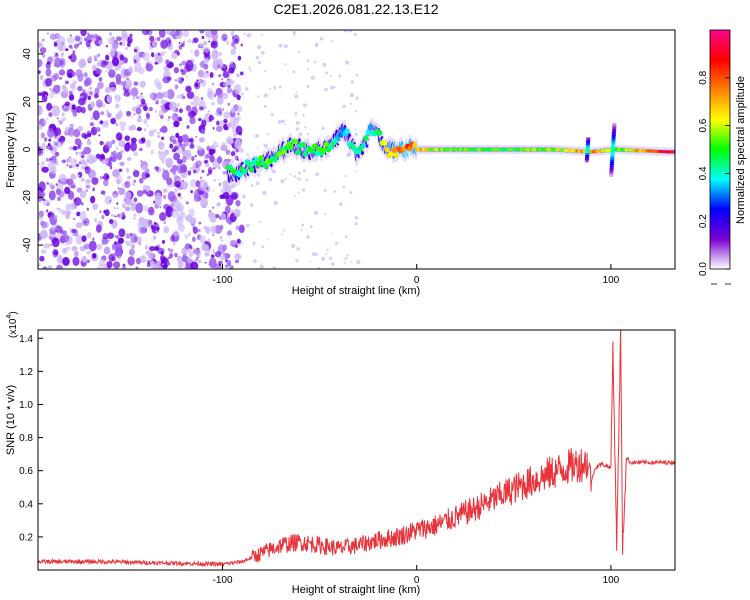 The image size is (750, 600). I want to click on snr-y-ticks: 0.2 0.4 0.6 0.8 1.0 1.2 1.4, so click(31, 438).